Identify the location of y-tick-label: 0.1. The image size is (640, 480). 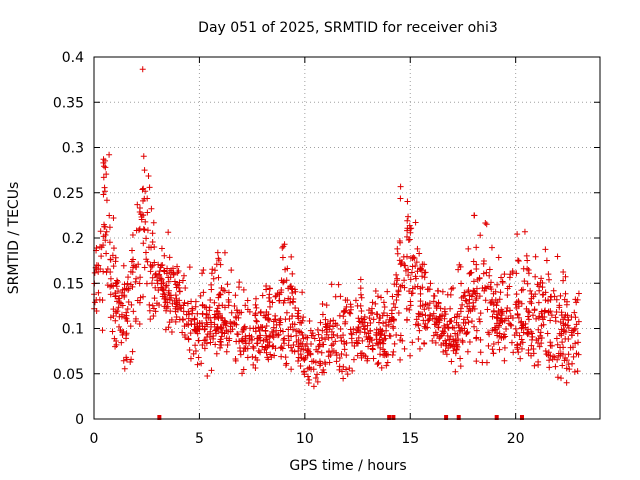
(73, 330).